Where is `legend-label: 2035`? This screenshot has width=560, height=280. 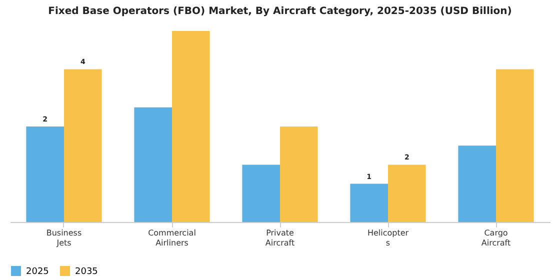
legend-label: 2035 is located at coordinates (86, 272).